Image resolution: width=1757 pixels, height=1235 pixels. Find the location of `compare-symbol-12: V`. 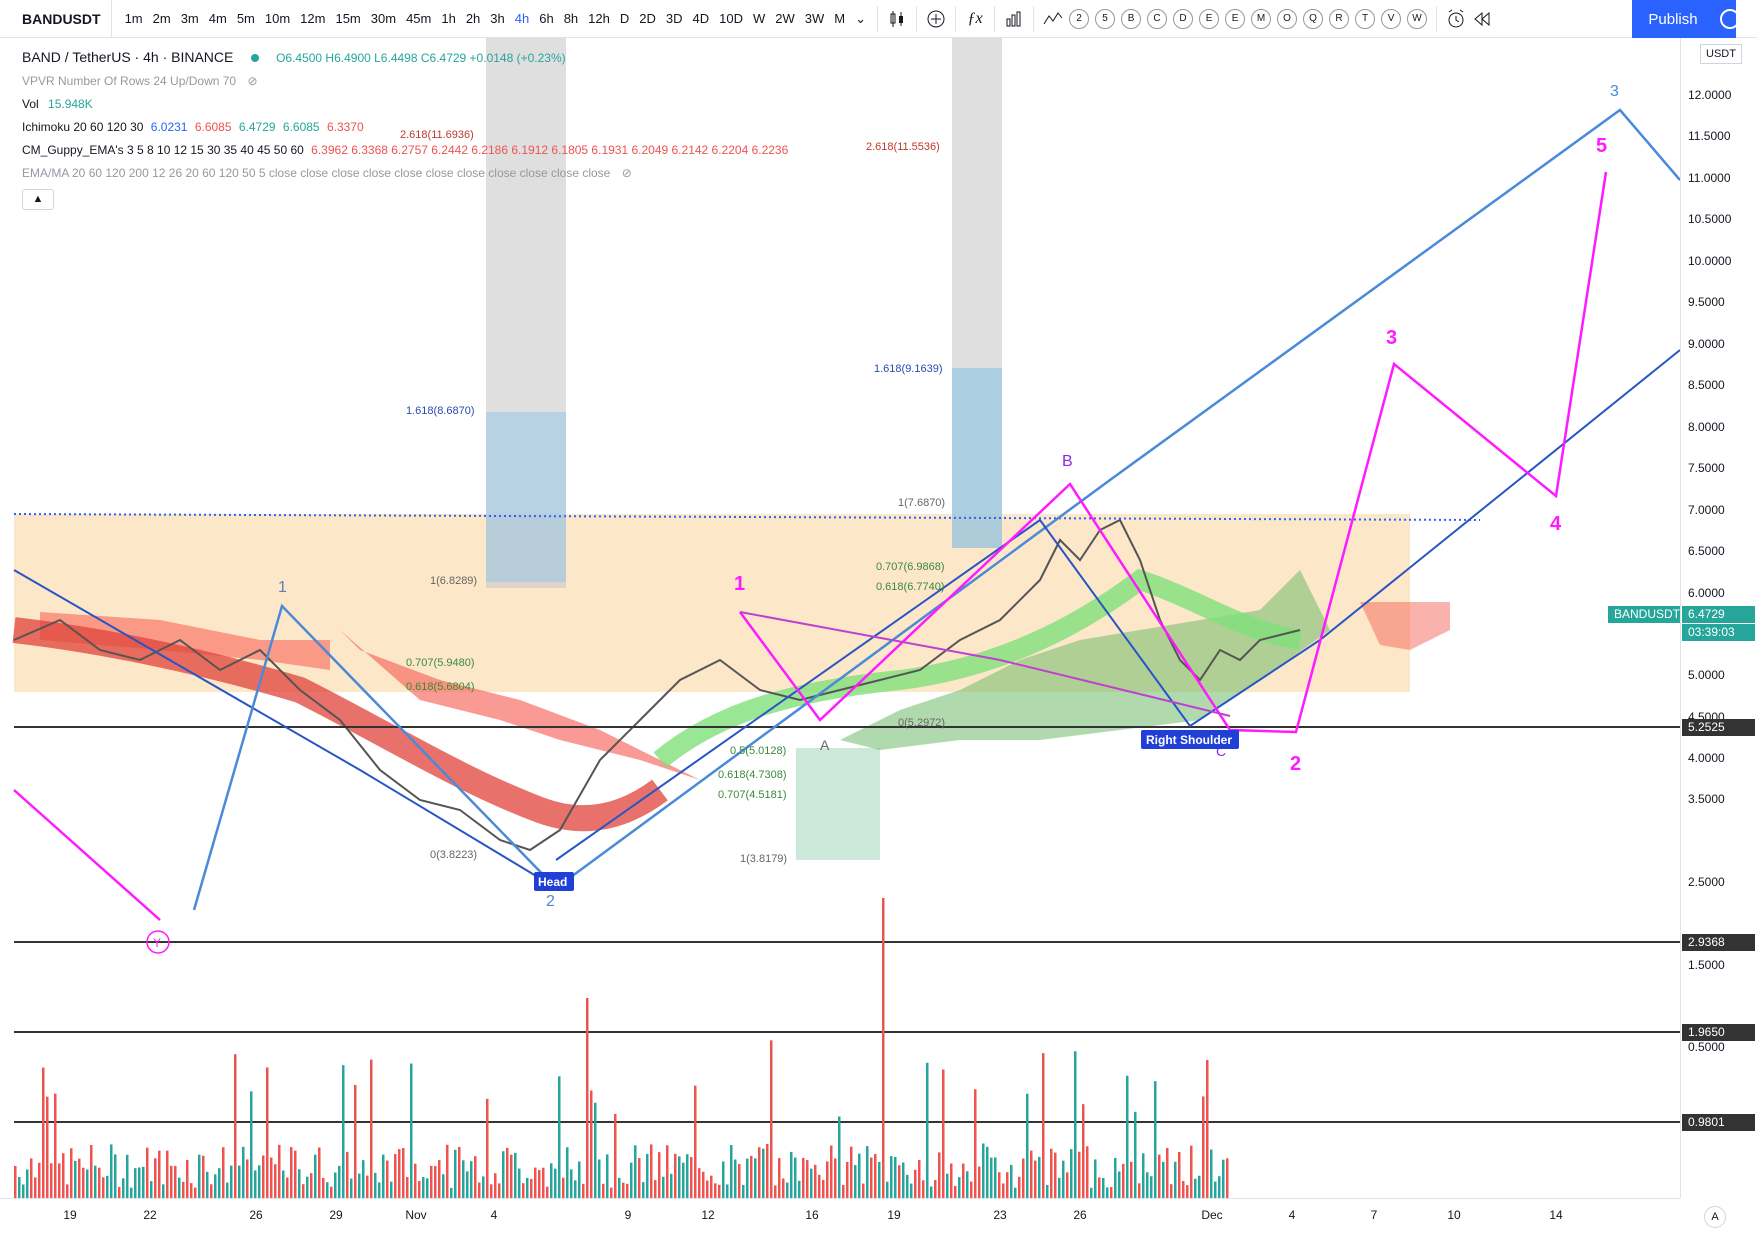

compare-symbol-12: V is located at coordinates (1391, 18).